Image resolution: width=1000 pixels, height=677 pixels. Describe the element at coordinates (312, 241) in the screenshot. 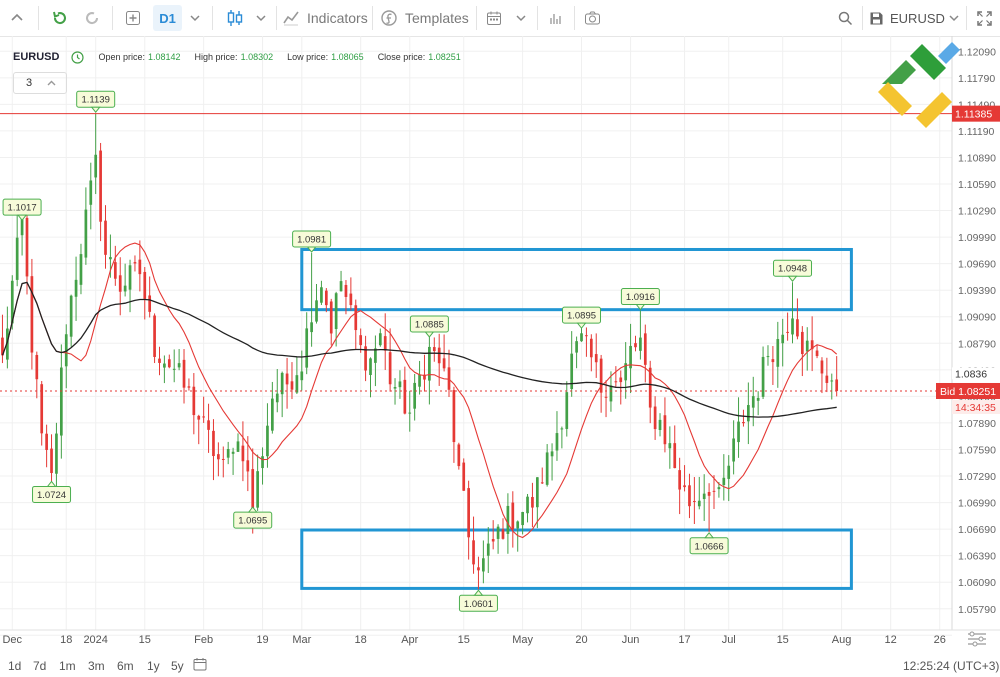

I see `price-annotation: 1.0981` at that location.